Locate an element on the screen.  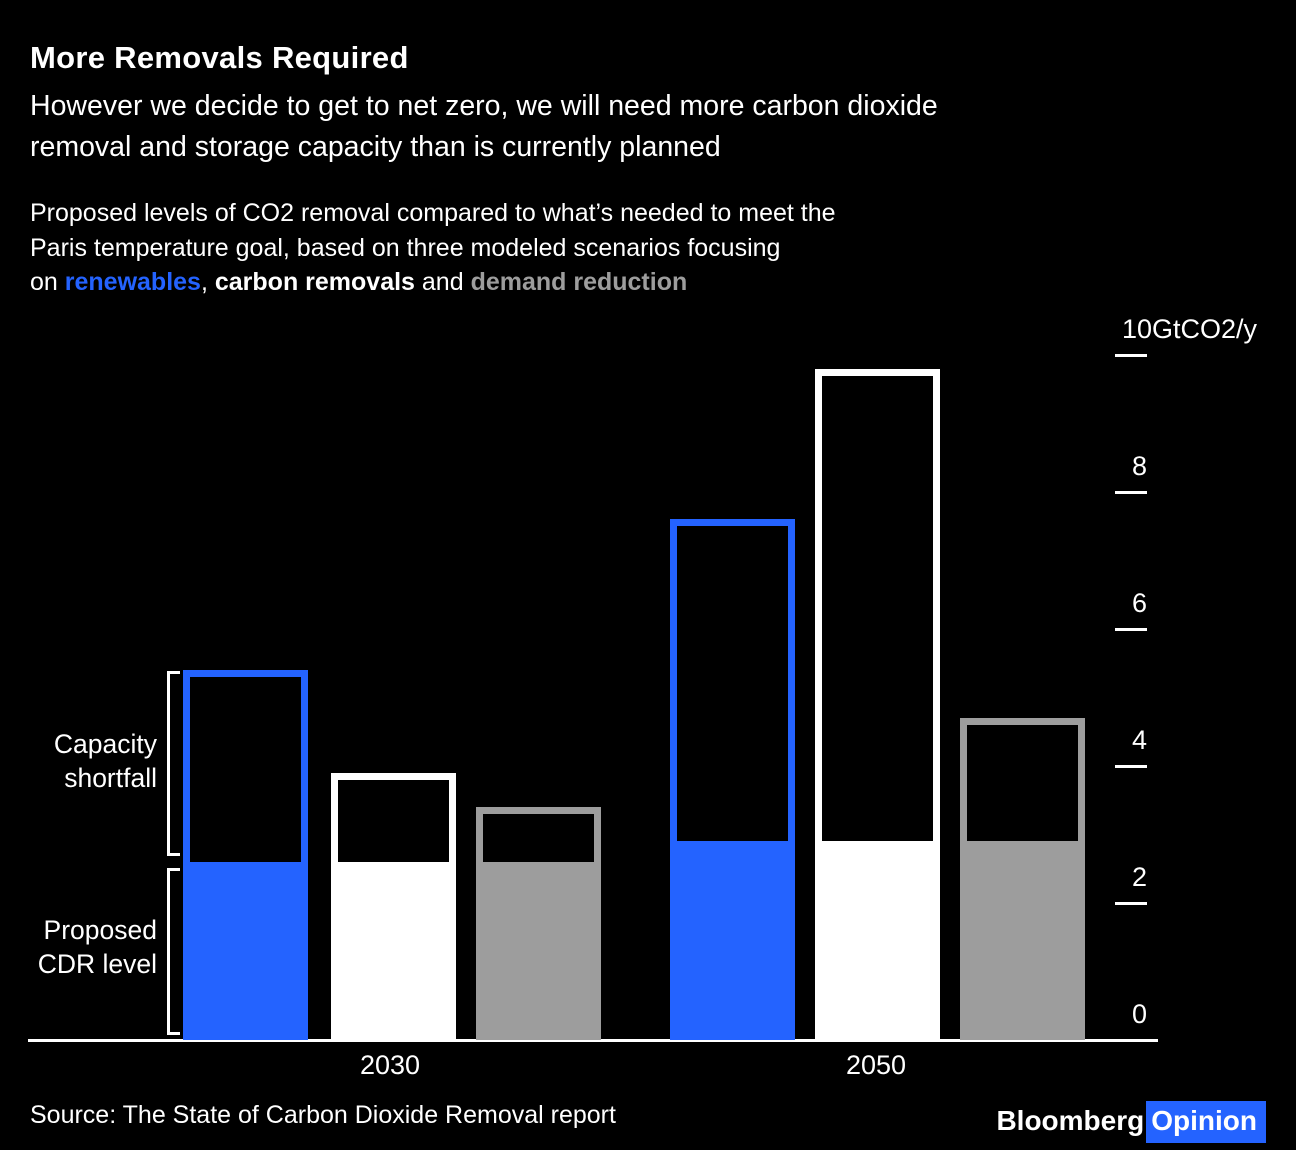
x-axis-label-2050: 2050 is located at coordinates (876, 1065).